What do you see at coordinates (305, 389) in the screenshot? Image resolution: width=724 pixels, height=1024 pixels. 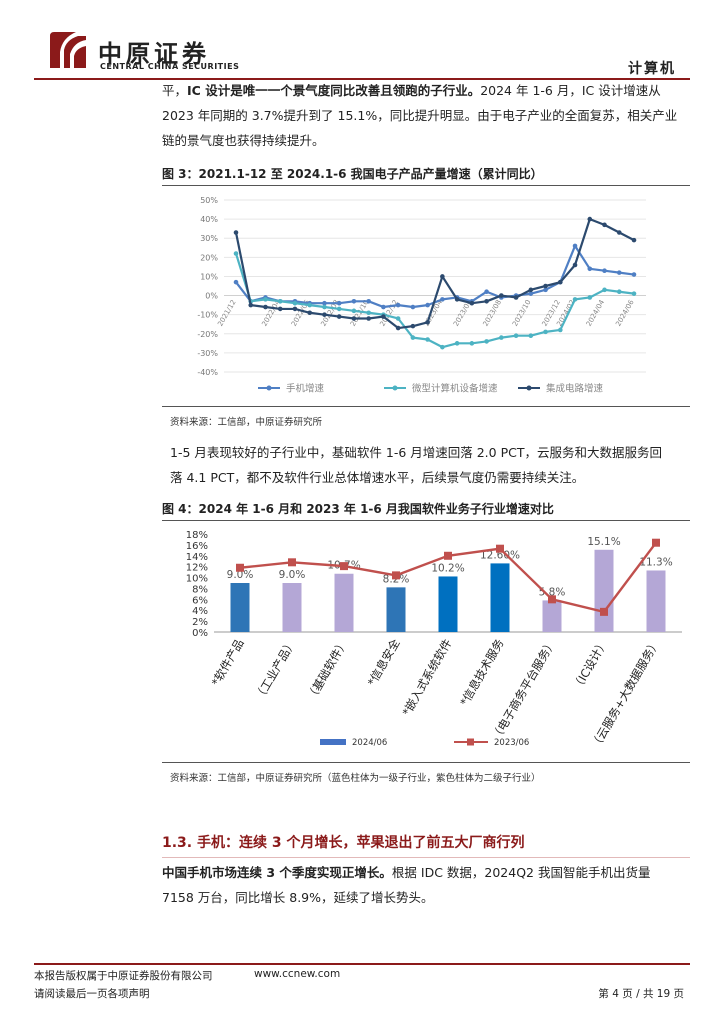 I see `legend-label: 手机增速` at bounding box center [305, 389].